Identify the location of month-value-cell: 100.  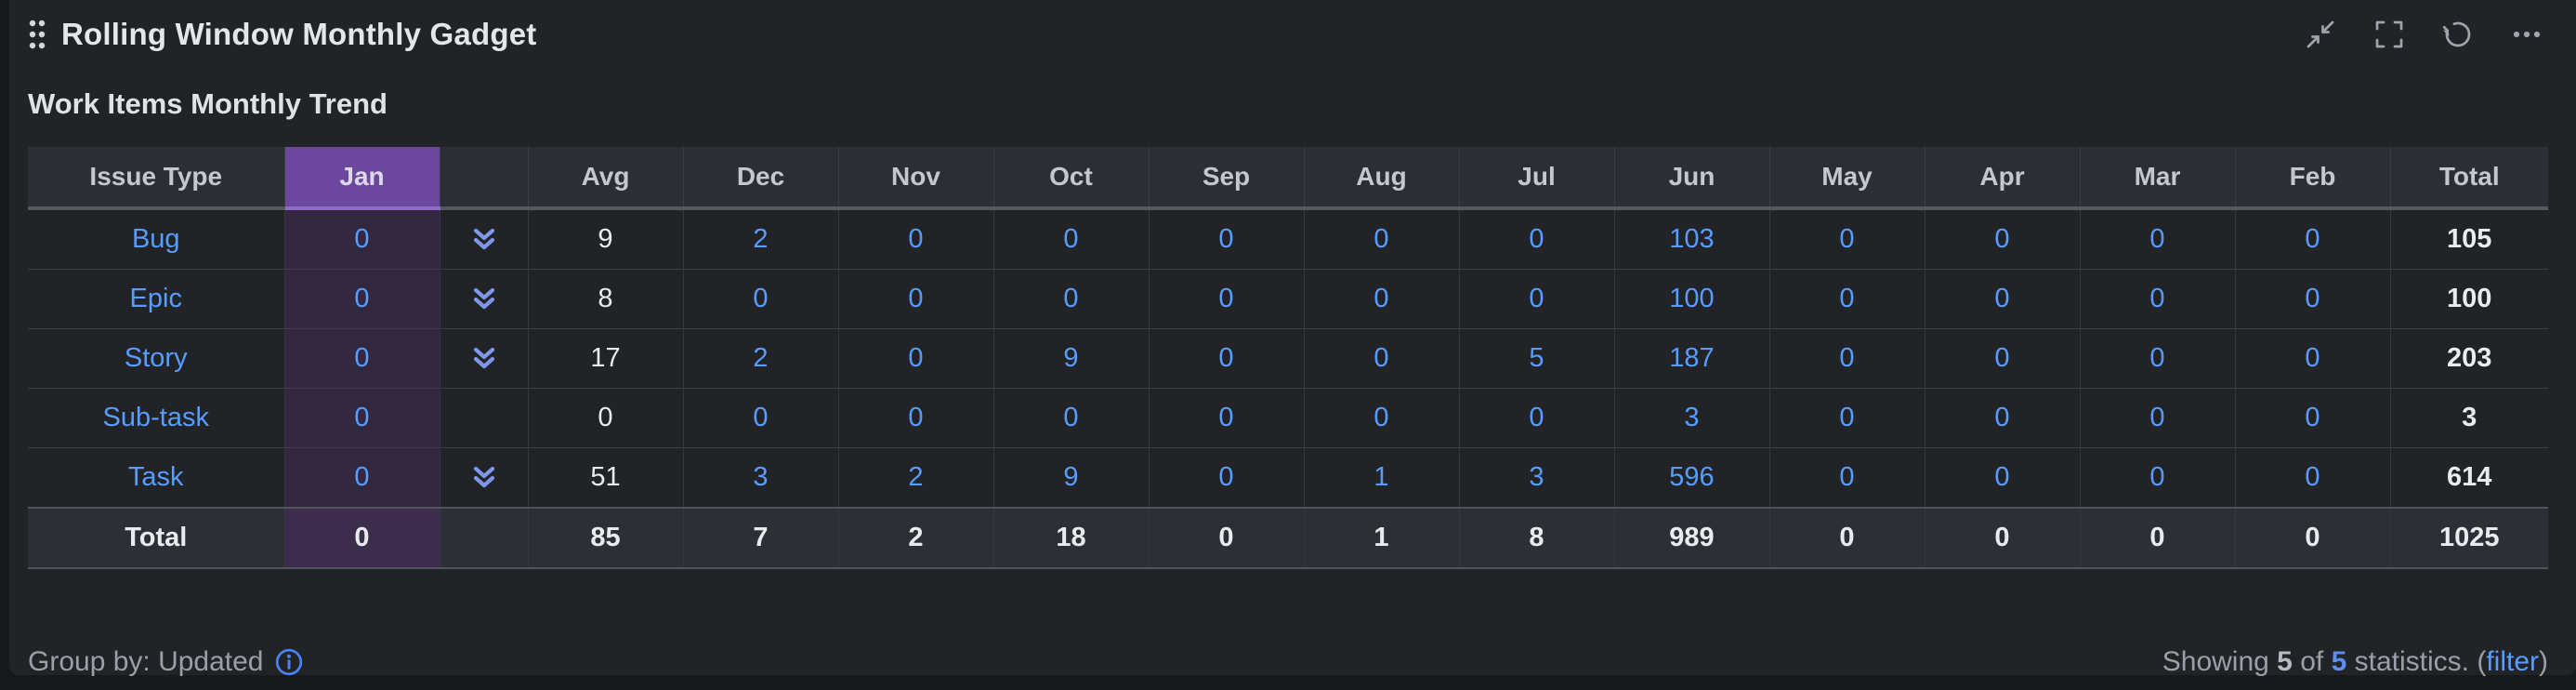
(1691, 299).